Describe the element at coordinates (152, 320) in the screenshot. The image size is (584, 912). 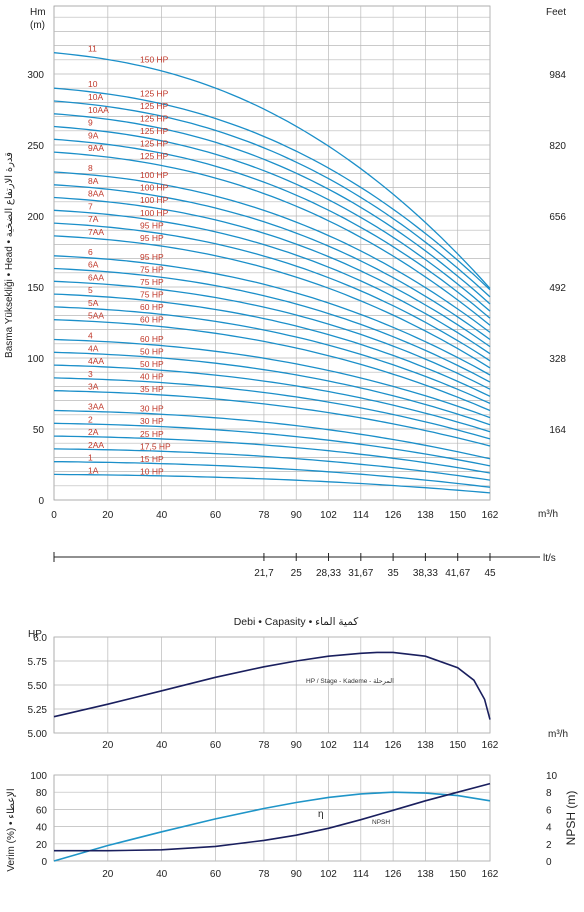
I see `hp-label: 60 HP` at that location.